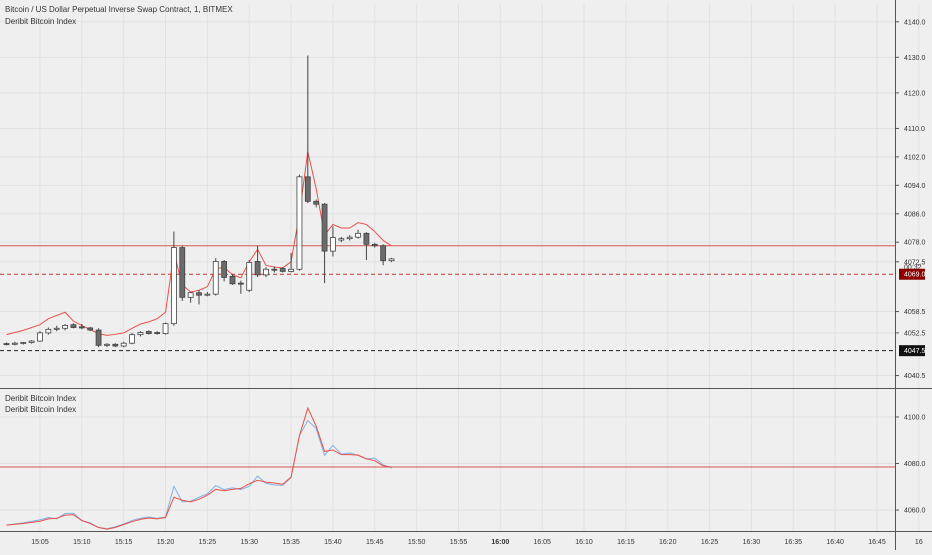 The height and width of the screenshot is (555, 932). I want to click on price-tick-label: 4078.0, so click(915, 243).